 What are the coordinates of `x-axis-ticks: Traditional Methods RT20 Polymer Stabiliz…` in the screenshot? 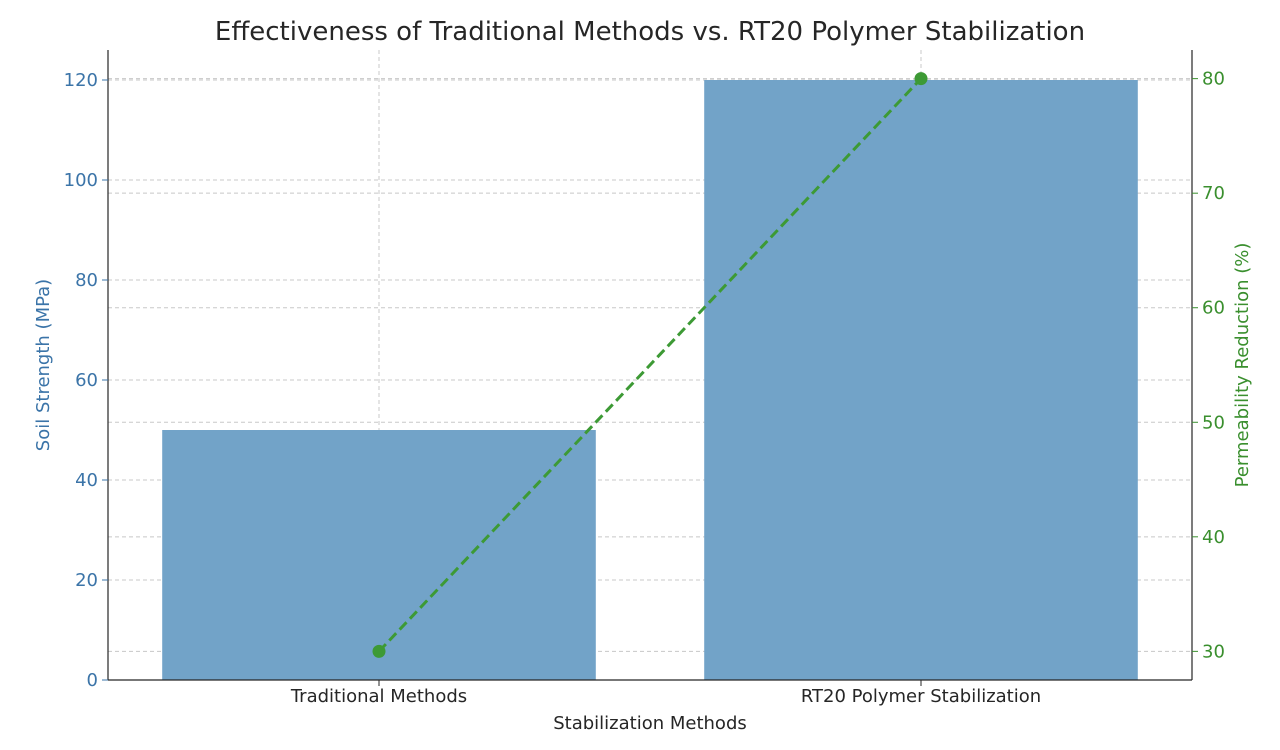 It's located at (665, 693).